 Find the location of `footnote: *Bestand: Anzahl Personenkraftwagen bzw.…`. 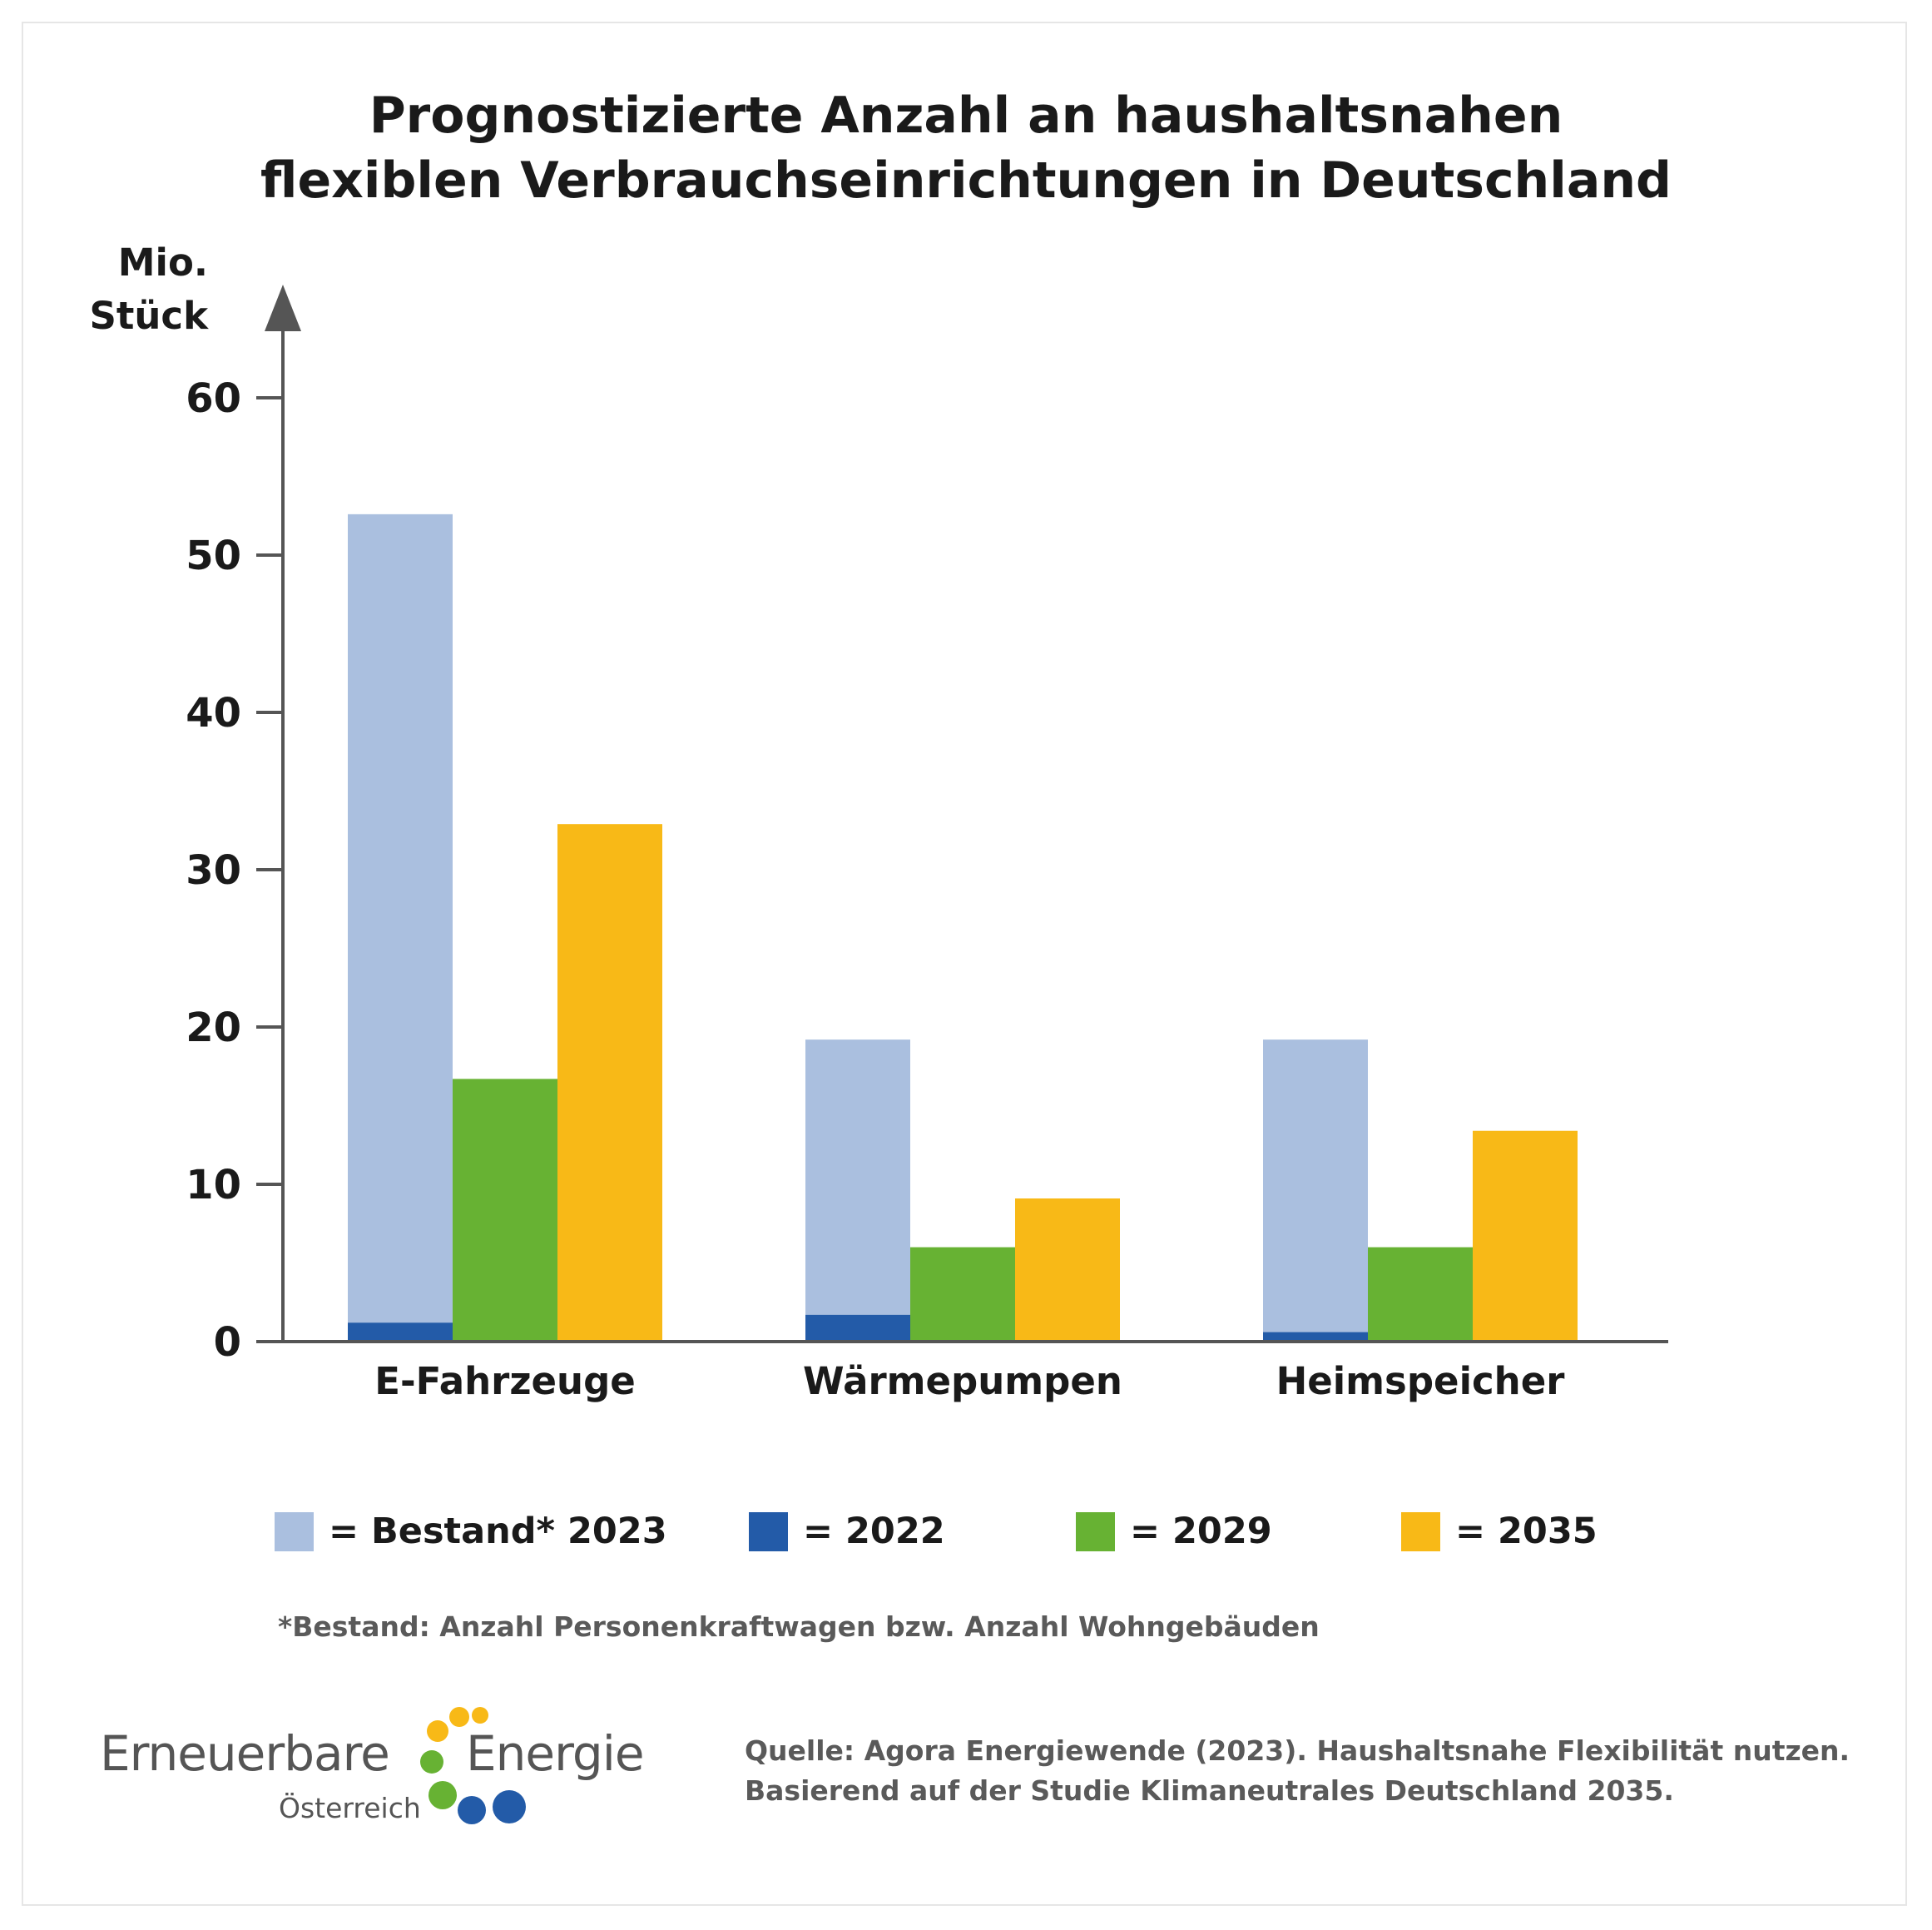

footnote: *Bestand: Anzahl Personenkraftwagen bzw.… is located at coordinates (799, 1626).